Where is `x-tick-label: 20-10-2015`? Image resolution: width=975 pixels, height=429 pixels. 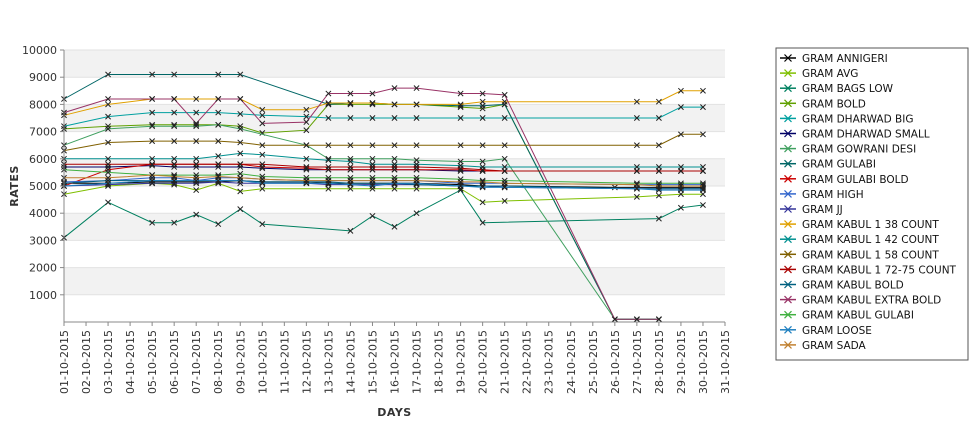
x-tick-label: 20-10-2015 is located at coordinates (483, 362).